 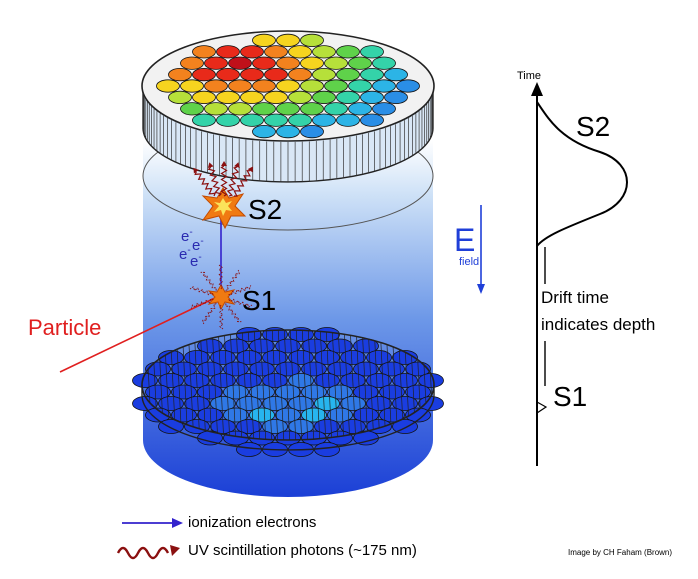 I want to click on s2-photons, so click(x=223, y=179).